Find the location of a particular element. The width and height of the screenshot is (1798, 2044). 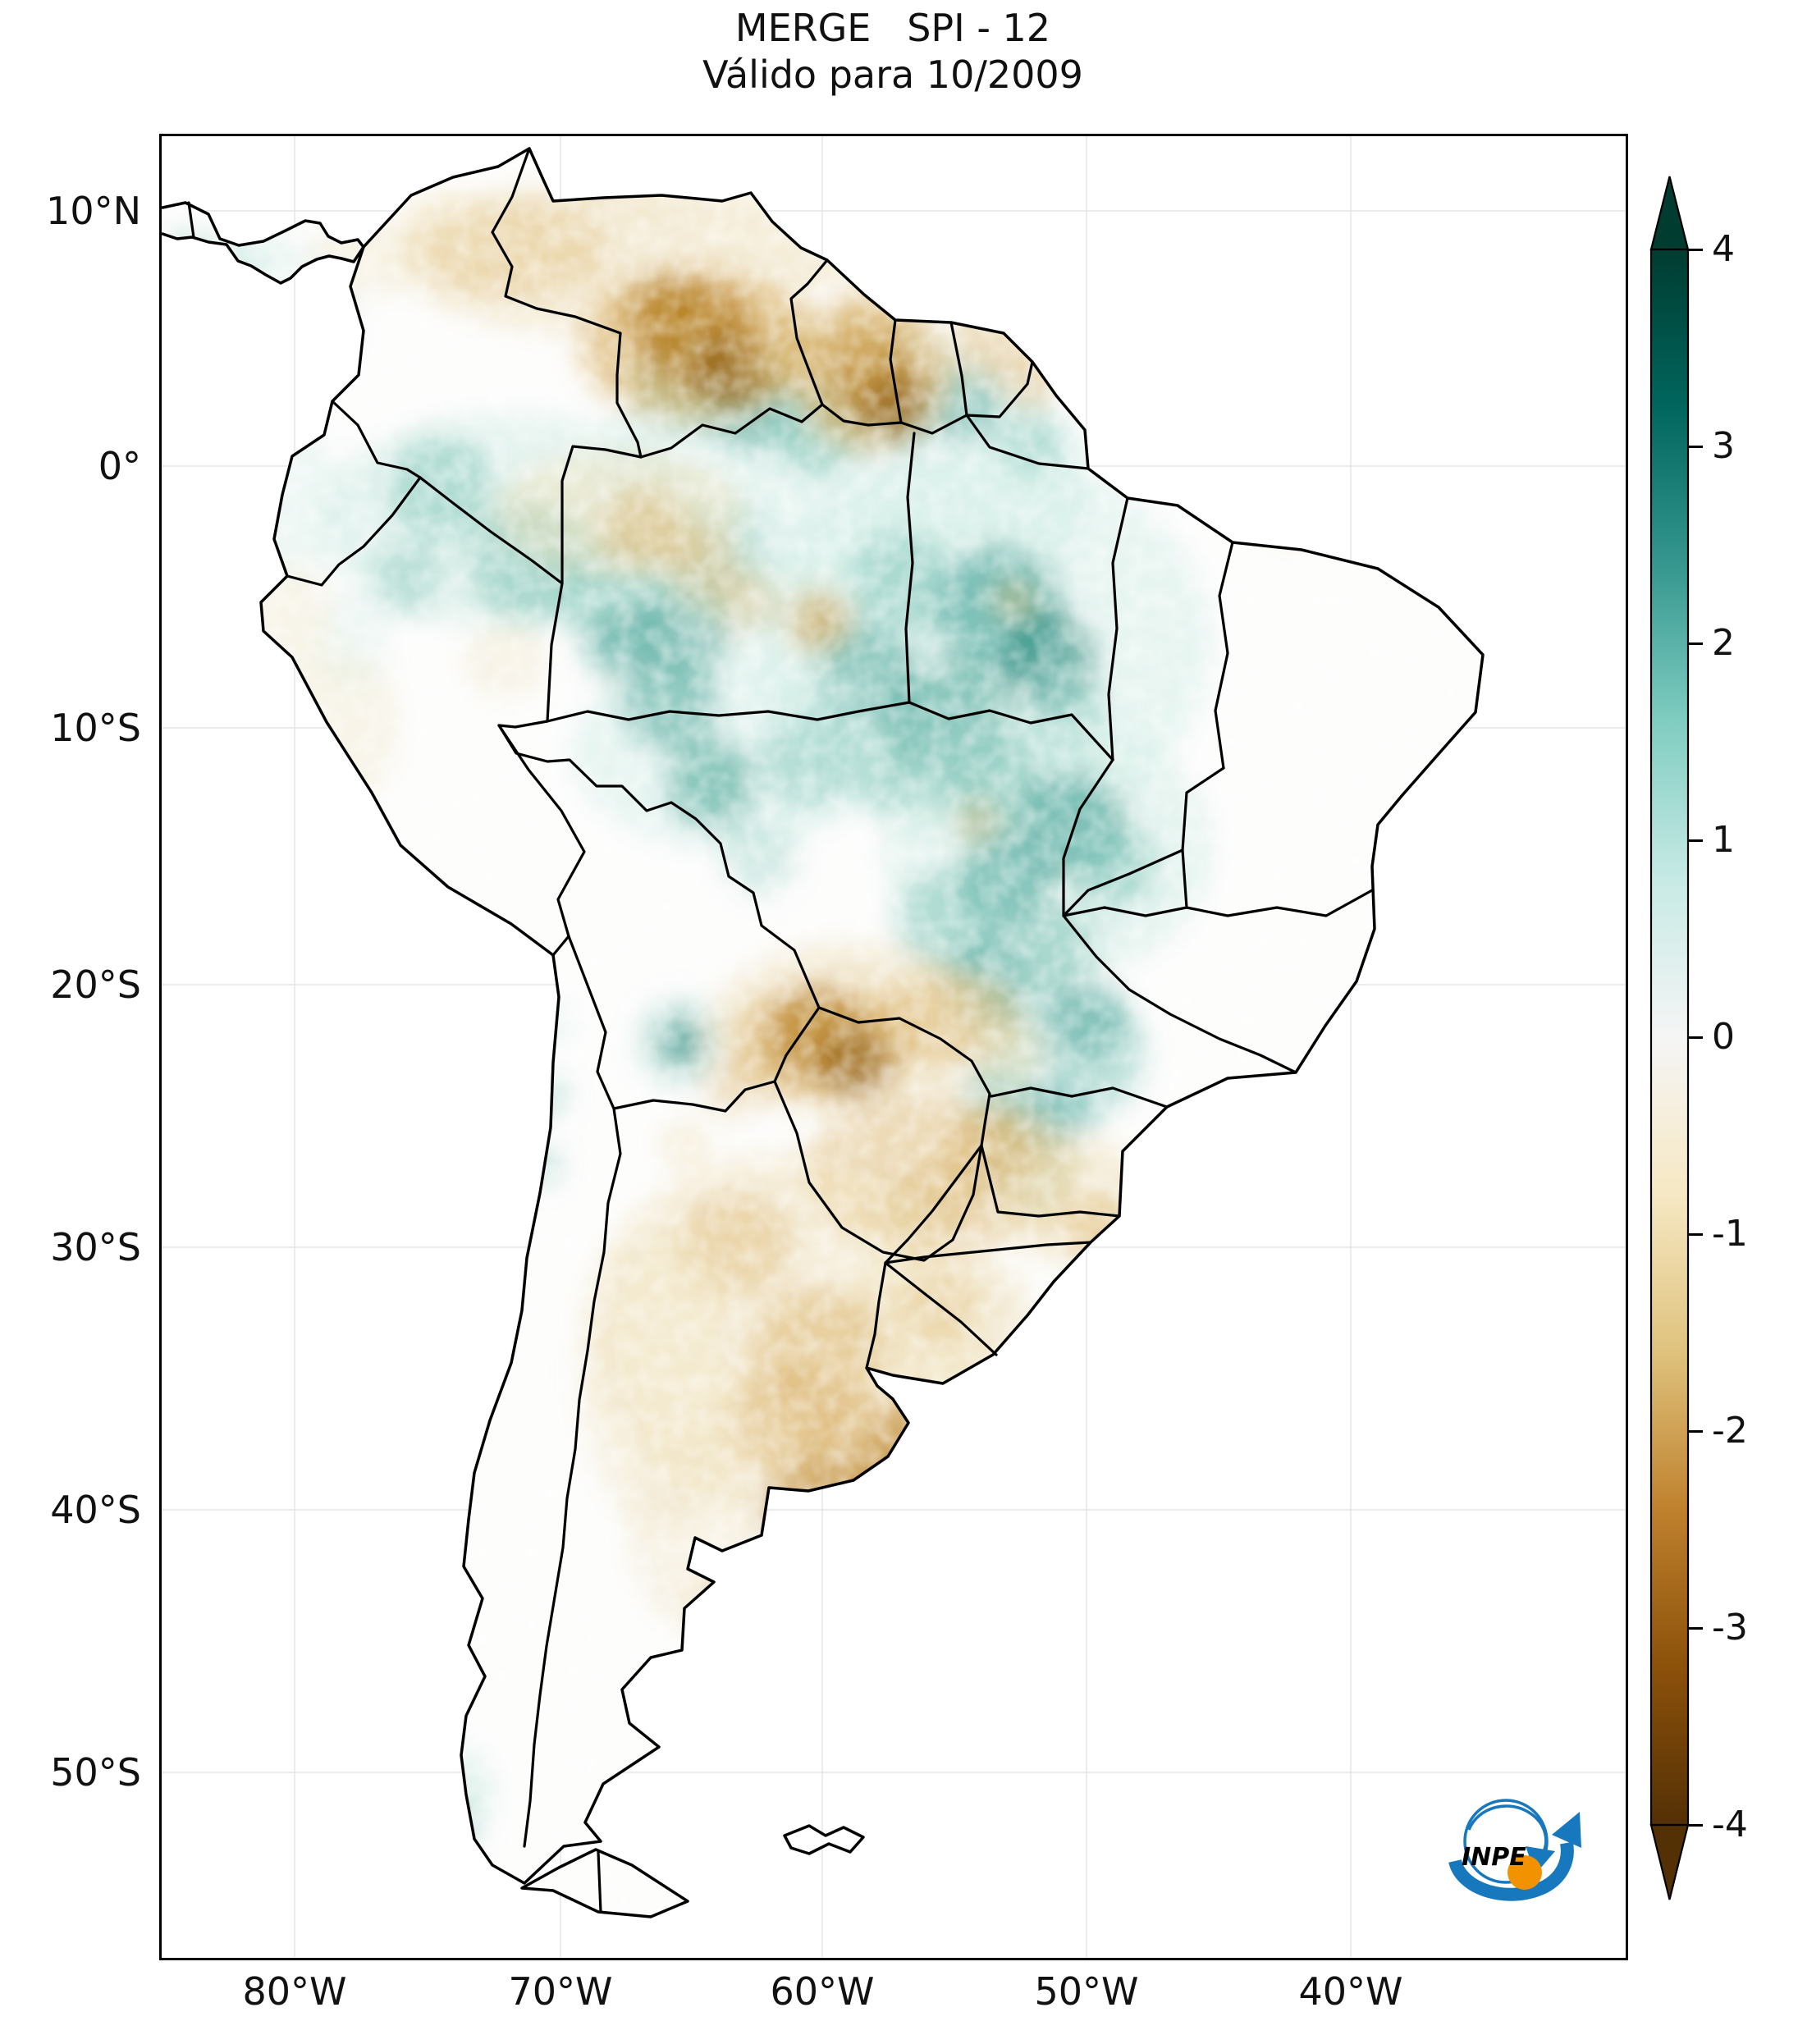

colorbar-tick-label: 0 is located at coordinates (1723, 1037).